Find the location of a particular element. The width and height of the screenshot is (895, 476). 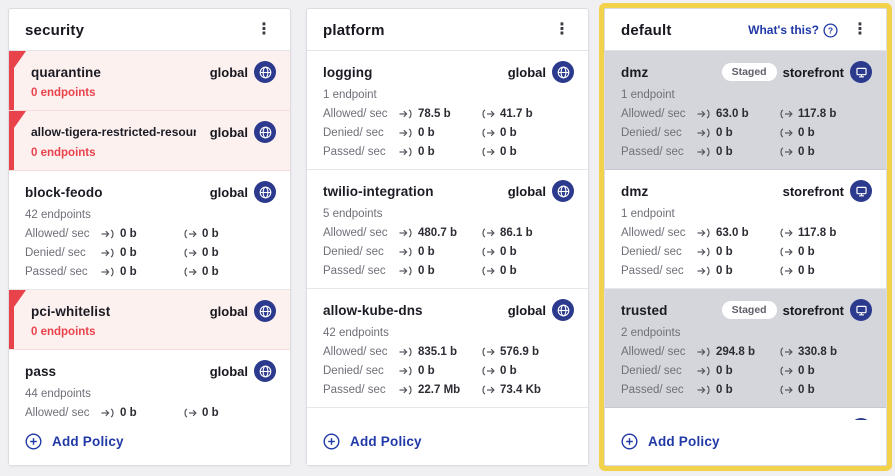

egress-cell: 576.9 b is located at coordinates (527, 352).